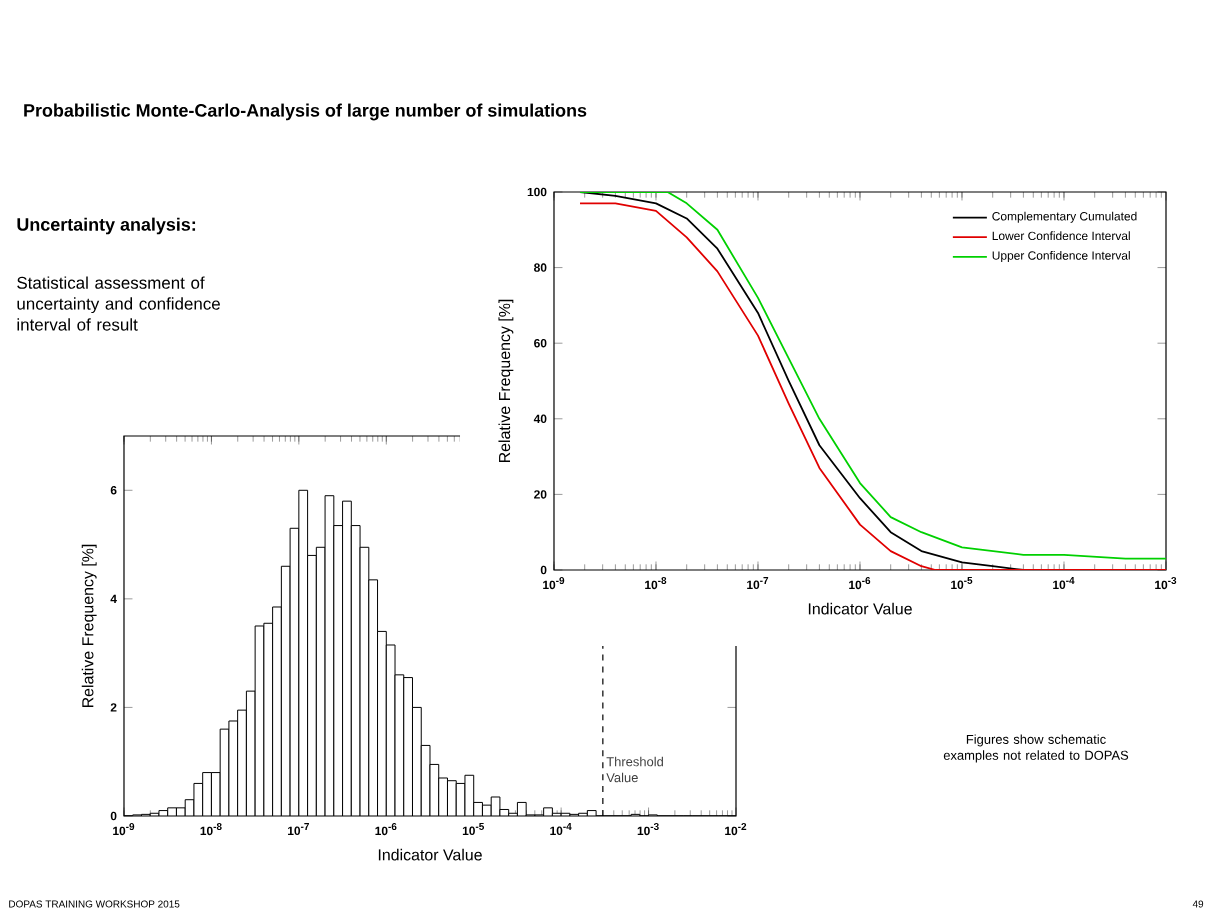 The width and height of the screenshot is (1220, 918). Describe the element at coordinates (305, 112) in the screenshot. I see `text: Probabilistic Monte-Carlo-Analysis of large number of simulations` at that location.